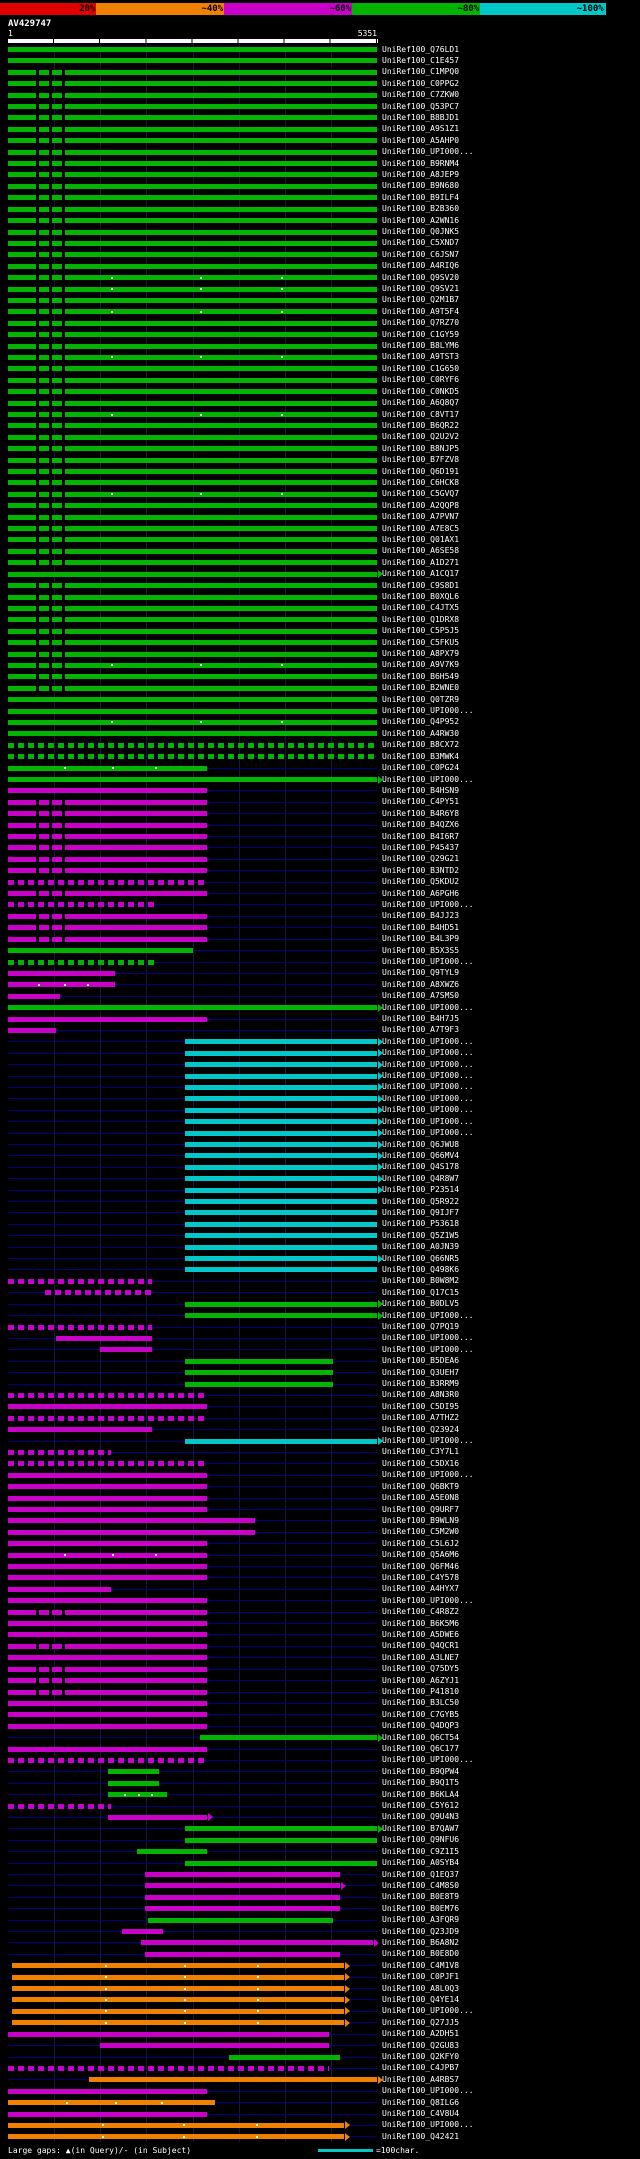 This screenshot has height=2159, width=640. What do you see at coordinates (421, 1726) in the screenshot?
I see `hit-label: UniRef100_Q4DQP3` at bounding box center [421, 1726].